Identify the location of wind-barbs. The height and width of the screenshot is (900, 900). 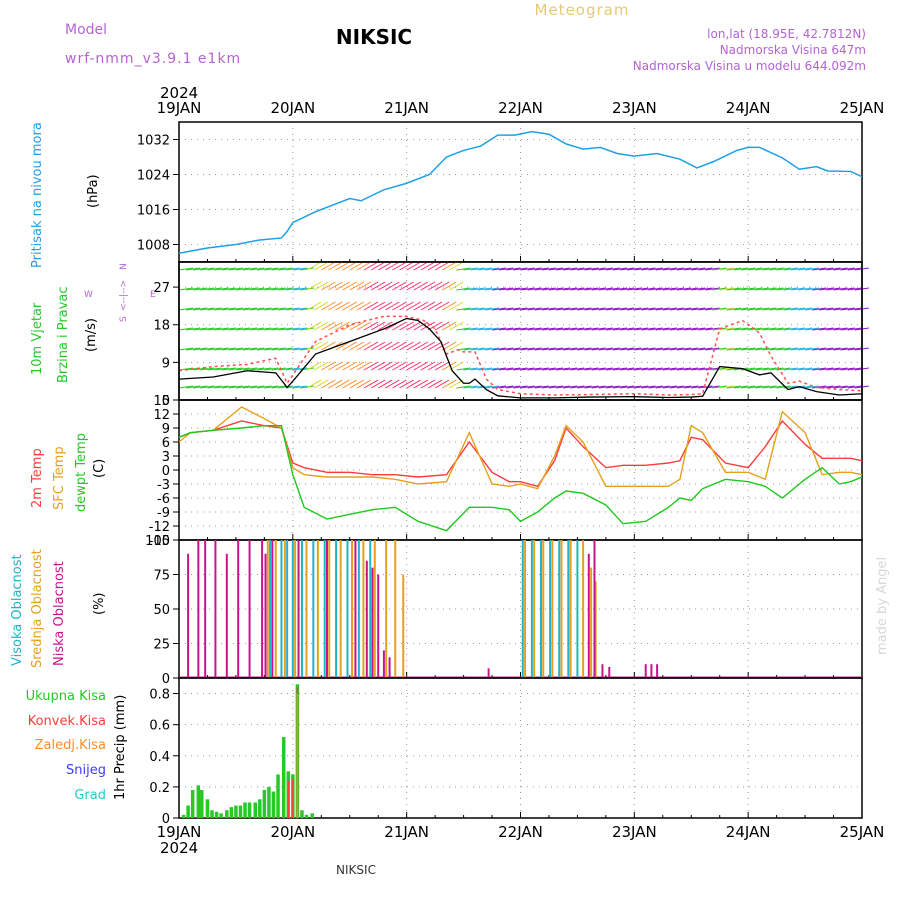
(523, 325).